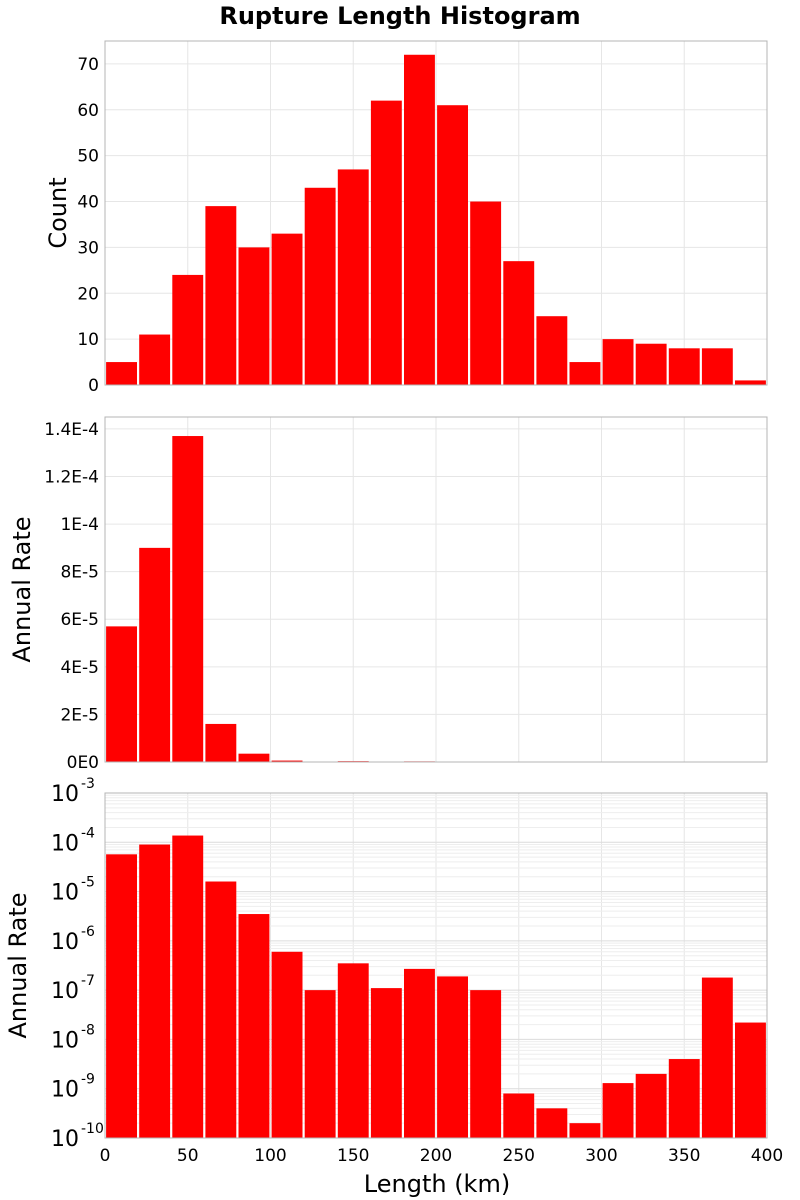  Describe the element at coordinates (79, 715) in the screenshot. I see `y-tick-label: 2E-5` at that location.